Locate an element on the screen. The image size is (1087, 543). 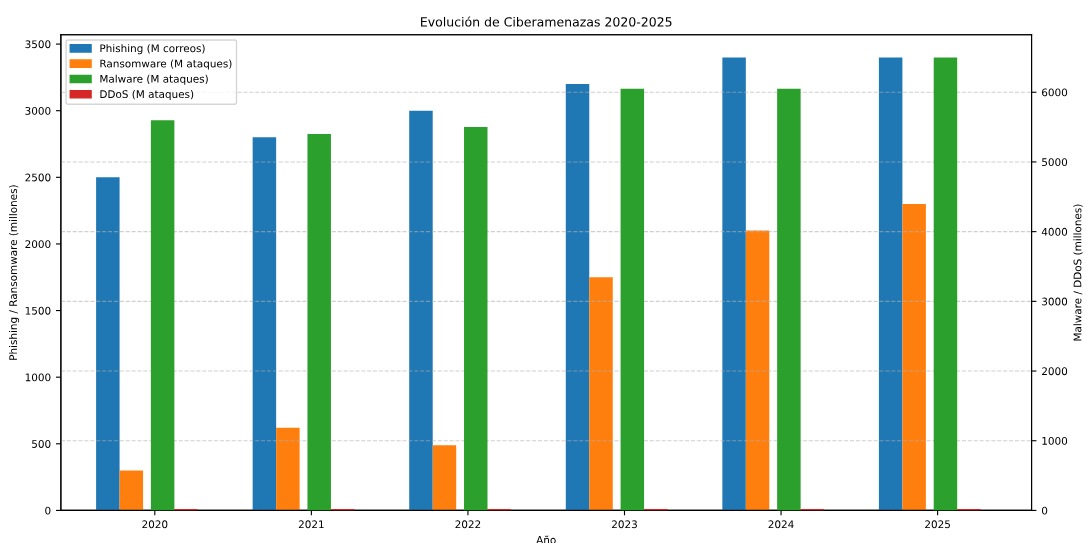
x-axis-title: Año is located at coordinates (546, 539).